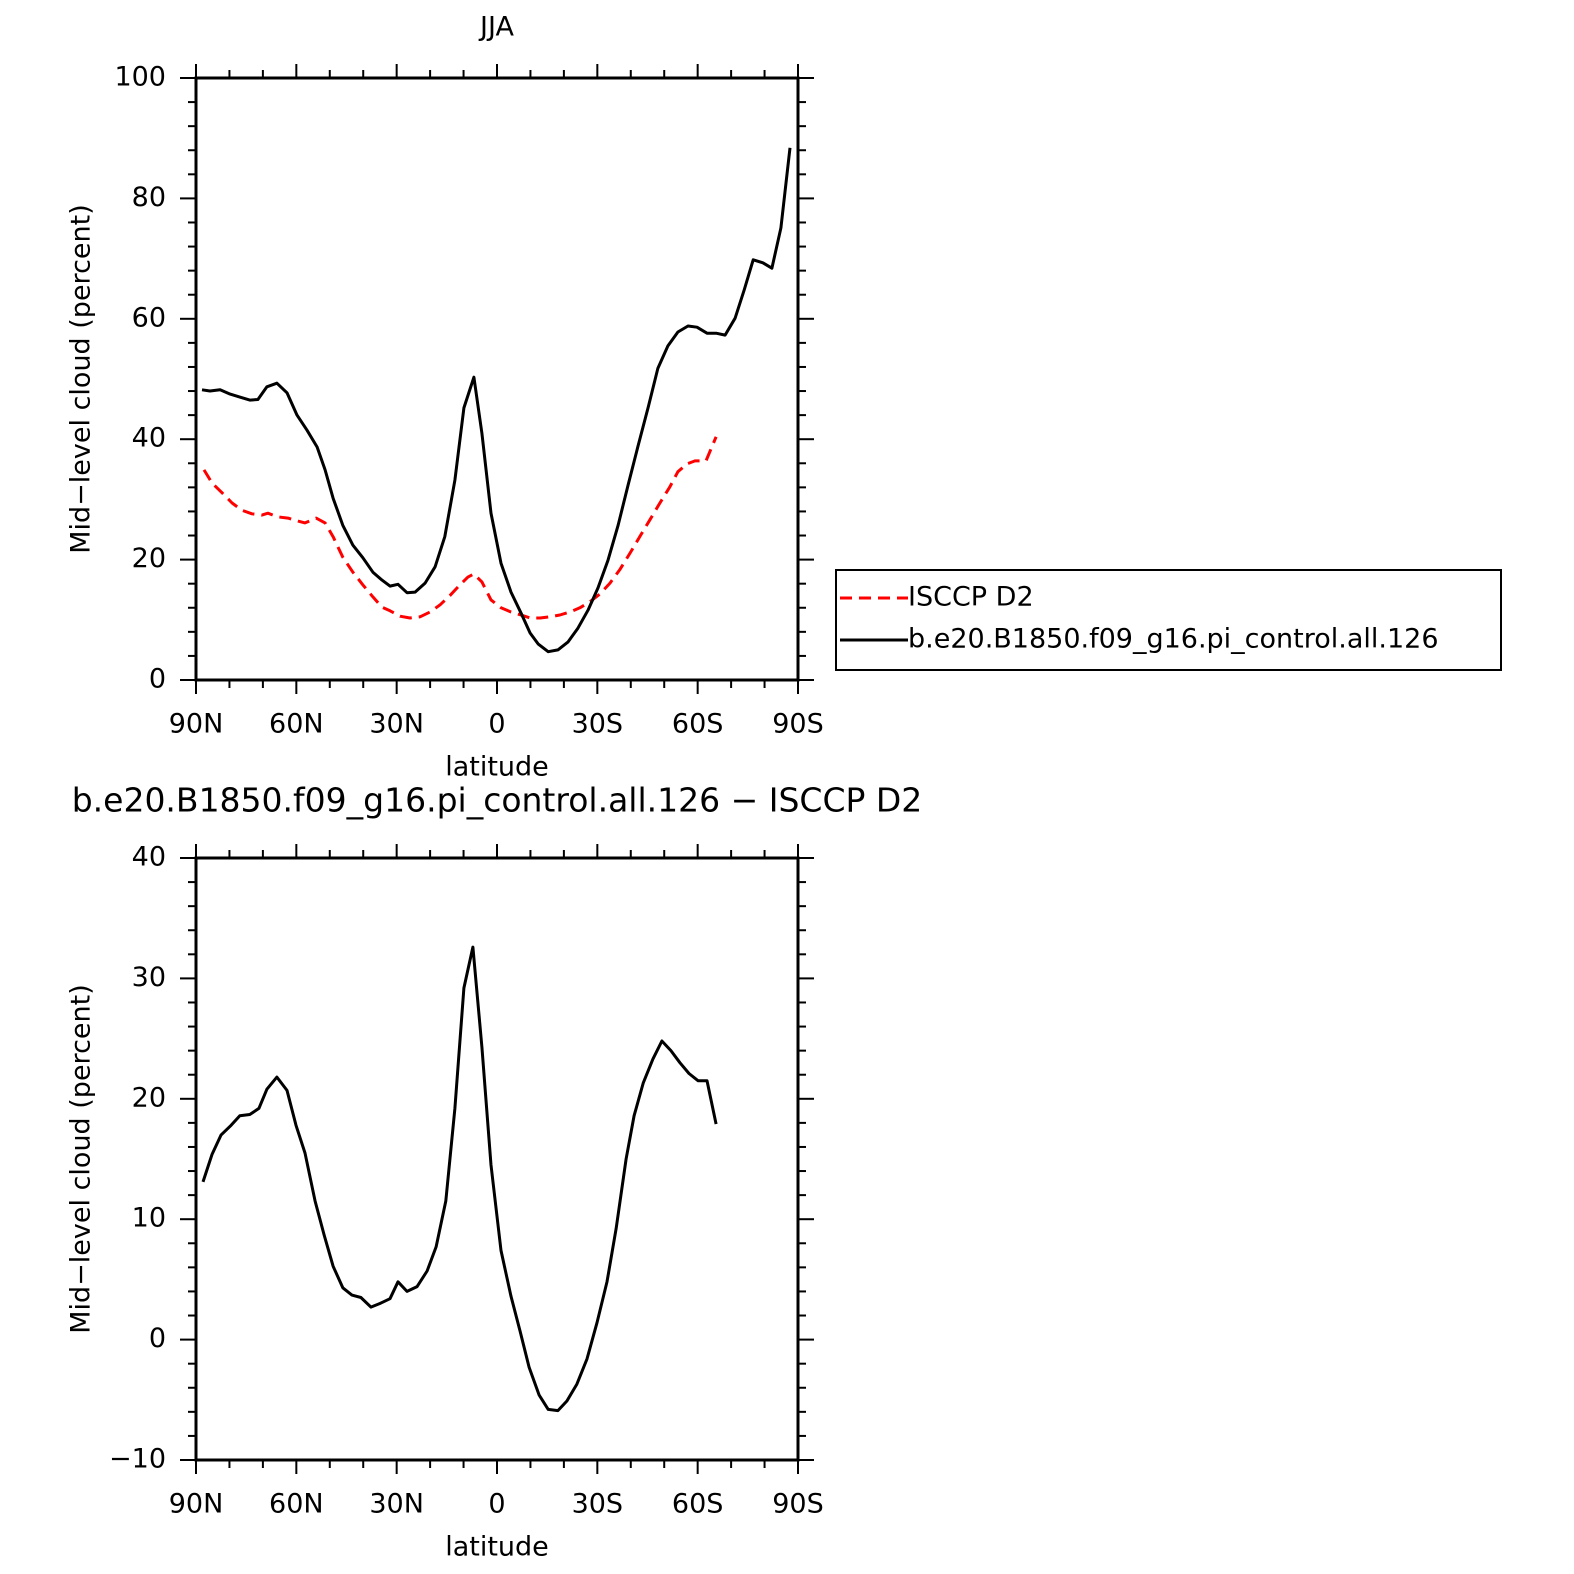  What do you see at coordinates (496, 27) in the screenshot?
I see `chart-title: JJA` at bounding box center [496, 27].